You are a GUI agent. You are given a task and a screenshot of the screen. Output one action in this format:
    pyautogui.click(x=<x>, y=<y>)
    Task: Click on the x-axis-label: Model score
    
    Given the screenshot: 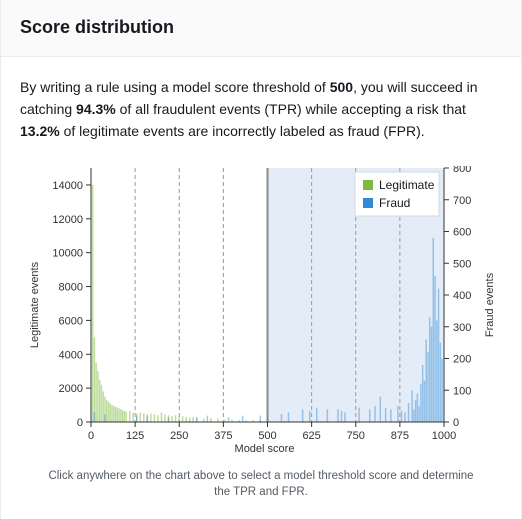 What is the action you would take?
    pyautogui.click(x=265, y=449)
    